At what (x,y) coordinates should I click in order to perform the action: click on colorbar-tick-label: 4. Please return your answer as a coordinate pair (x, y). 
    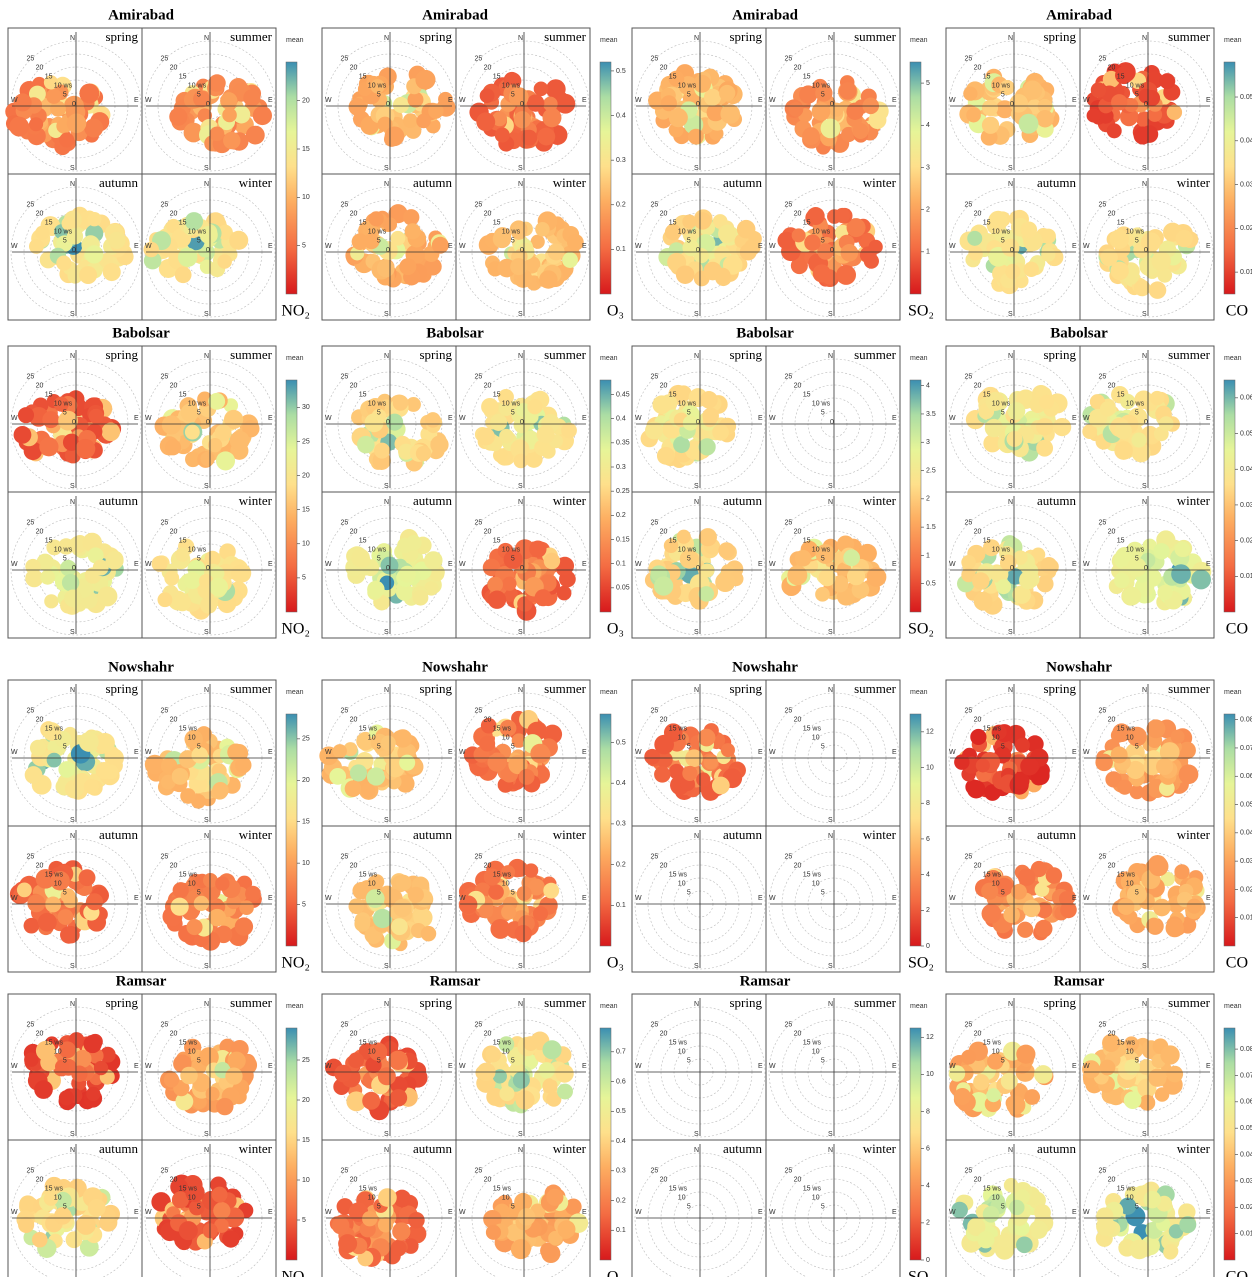
    Looking at the image, I should click on (928, 125).